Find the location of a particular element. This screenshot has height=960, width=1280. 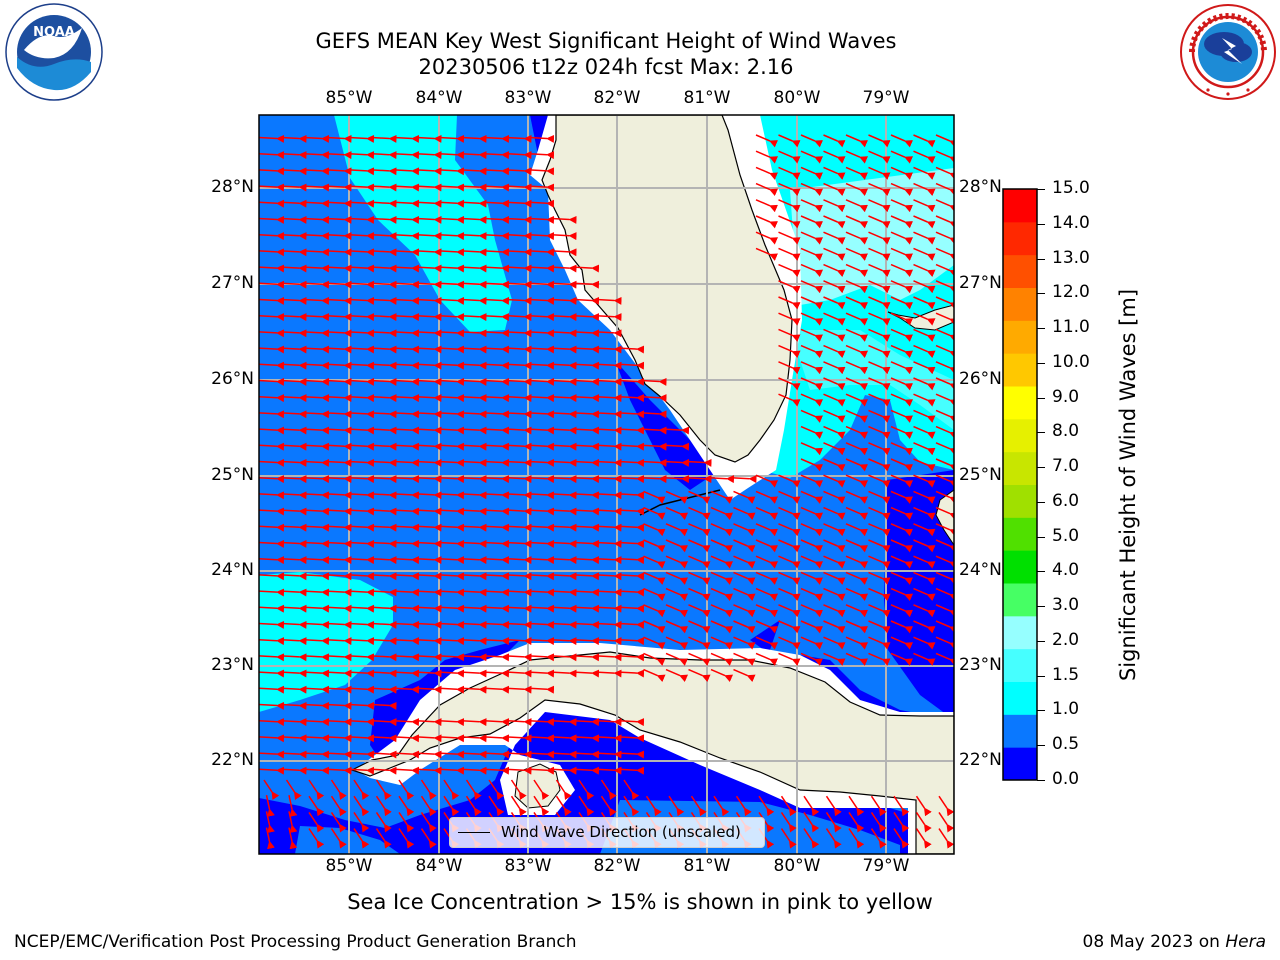

colorbar-tick: 8.0 is located at coordinates (1066, 431).